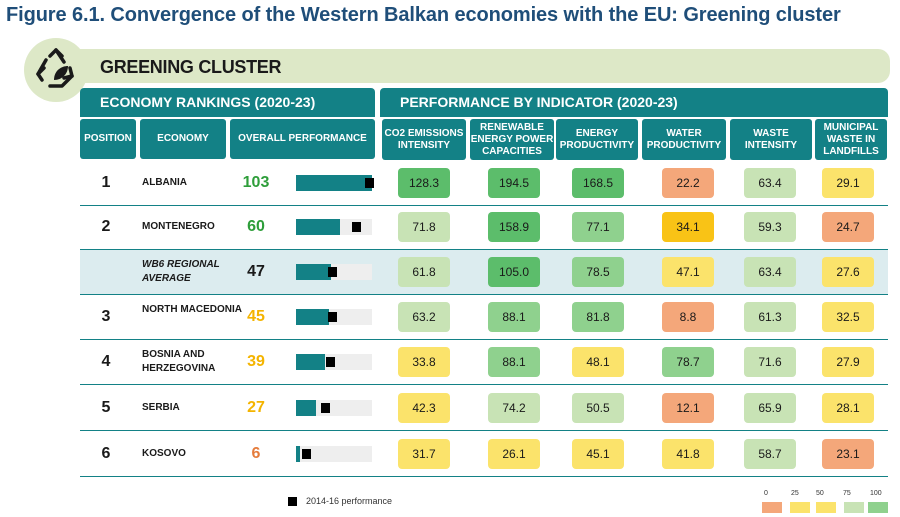  I want to click on indicator-value-cell: 31.7, so click(424, 454).